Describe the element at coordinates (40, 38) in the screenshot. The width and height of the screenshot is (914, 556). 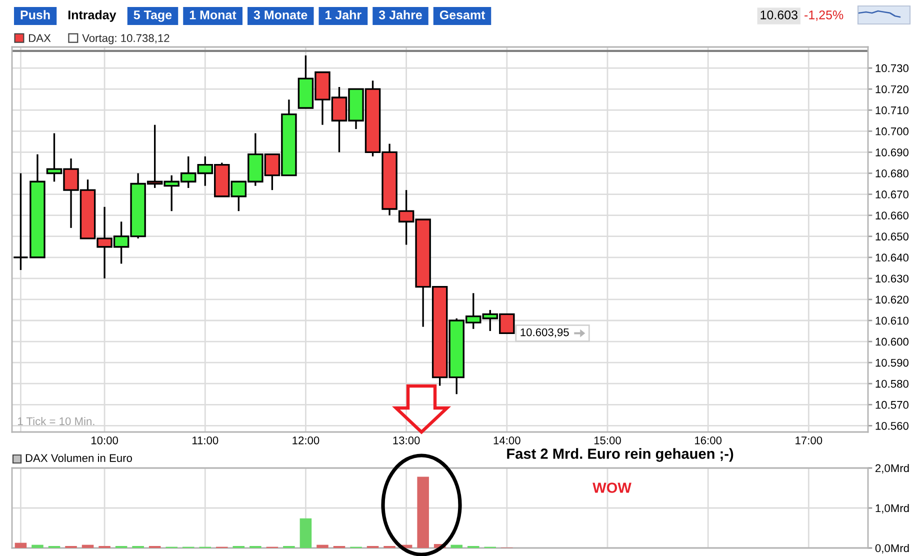
I see `legend-label: DAX` at that location.